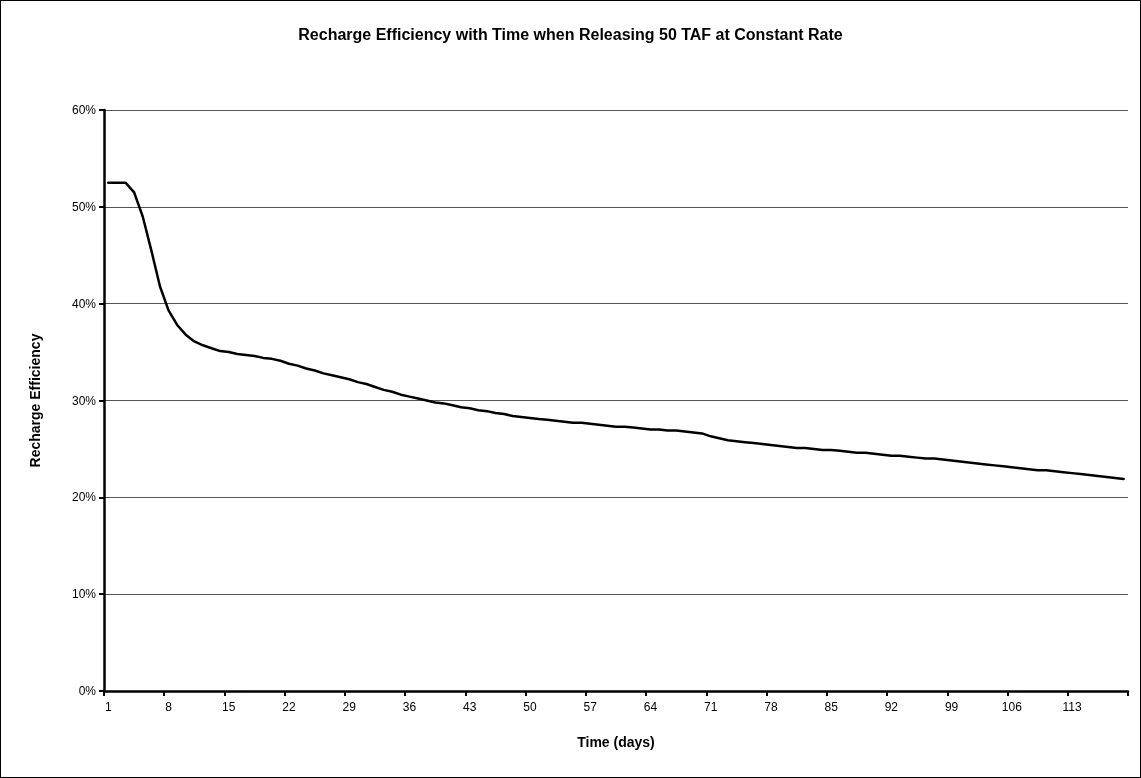  Describe the element at coordinates (530, 707) in the screenshot. I see `x-tick-label: 50` at that location.